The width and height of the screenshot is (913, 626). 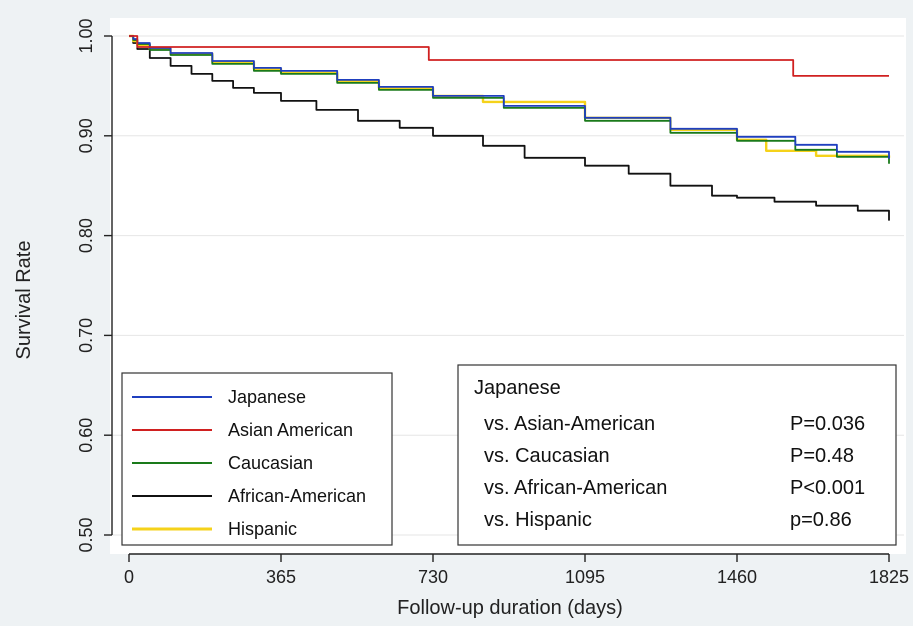 I want to click on stats-comparison-label: vs. Caucasian, so click(x=547, y=456).